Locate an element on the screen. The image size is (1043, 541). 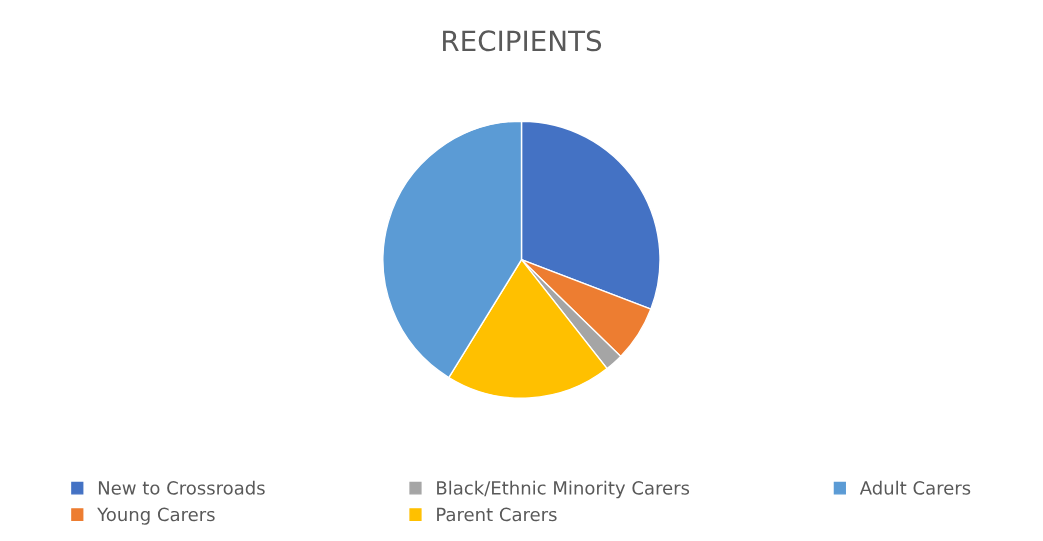
legend-label: Young Carers is located at coordinates (156, 516).